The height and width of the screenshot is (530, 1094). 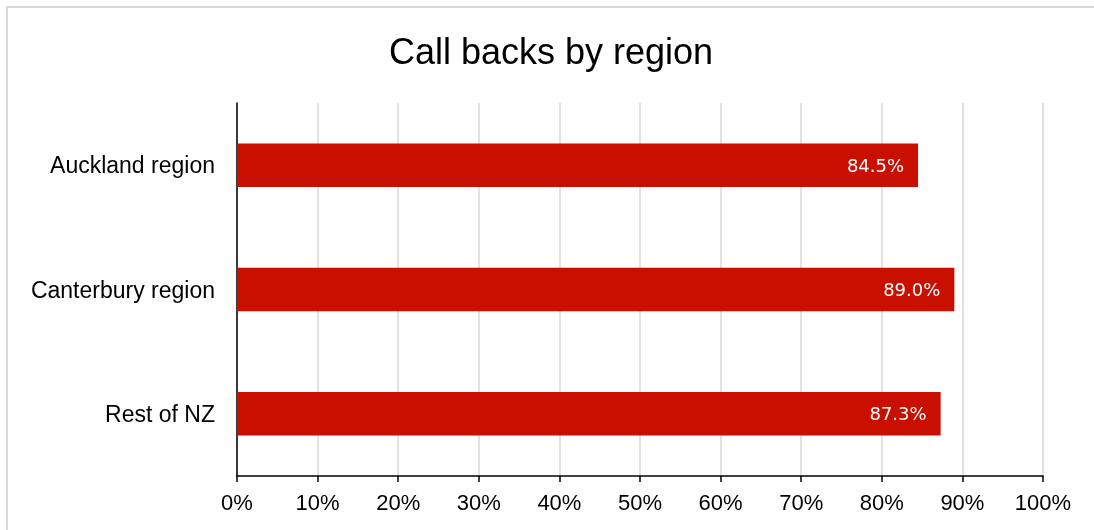 I want to click on x-tick-label: 30%, so click(x=478, y=502).